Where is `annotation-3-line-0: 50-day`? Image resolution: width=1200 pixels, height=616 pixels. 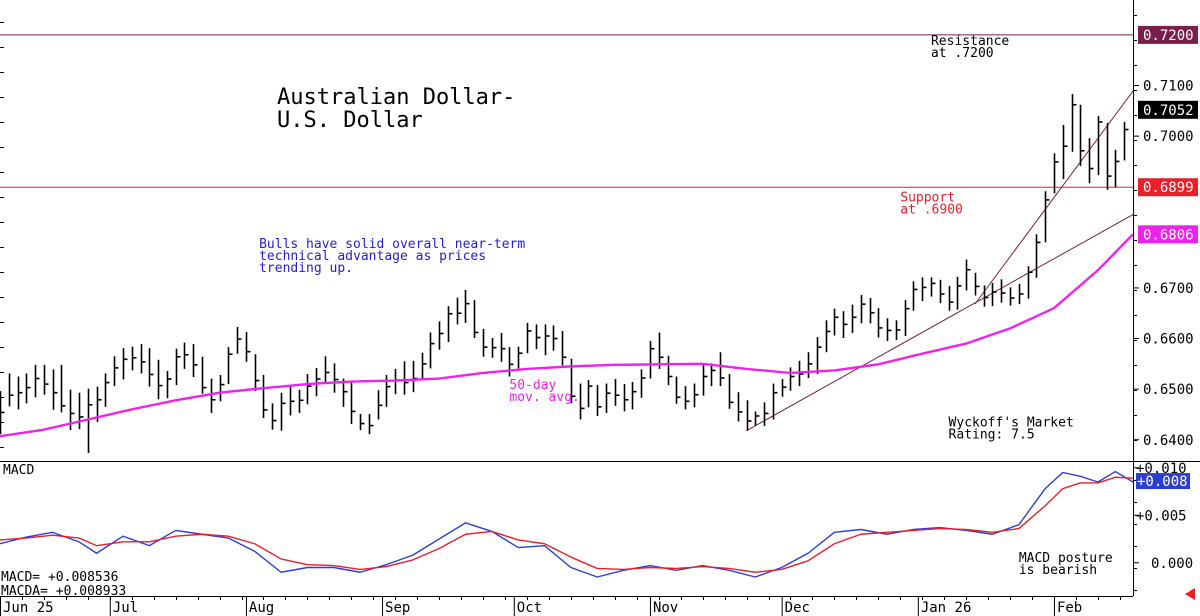 annotation-3-line-0: 50-day is located at coordinates (532, 385).